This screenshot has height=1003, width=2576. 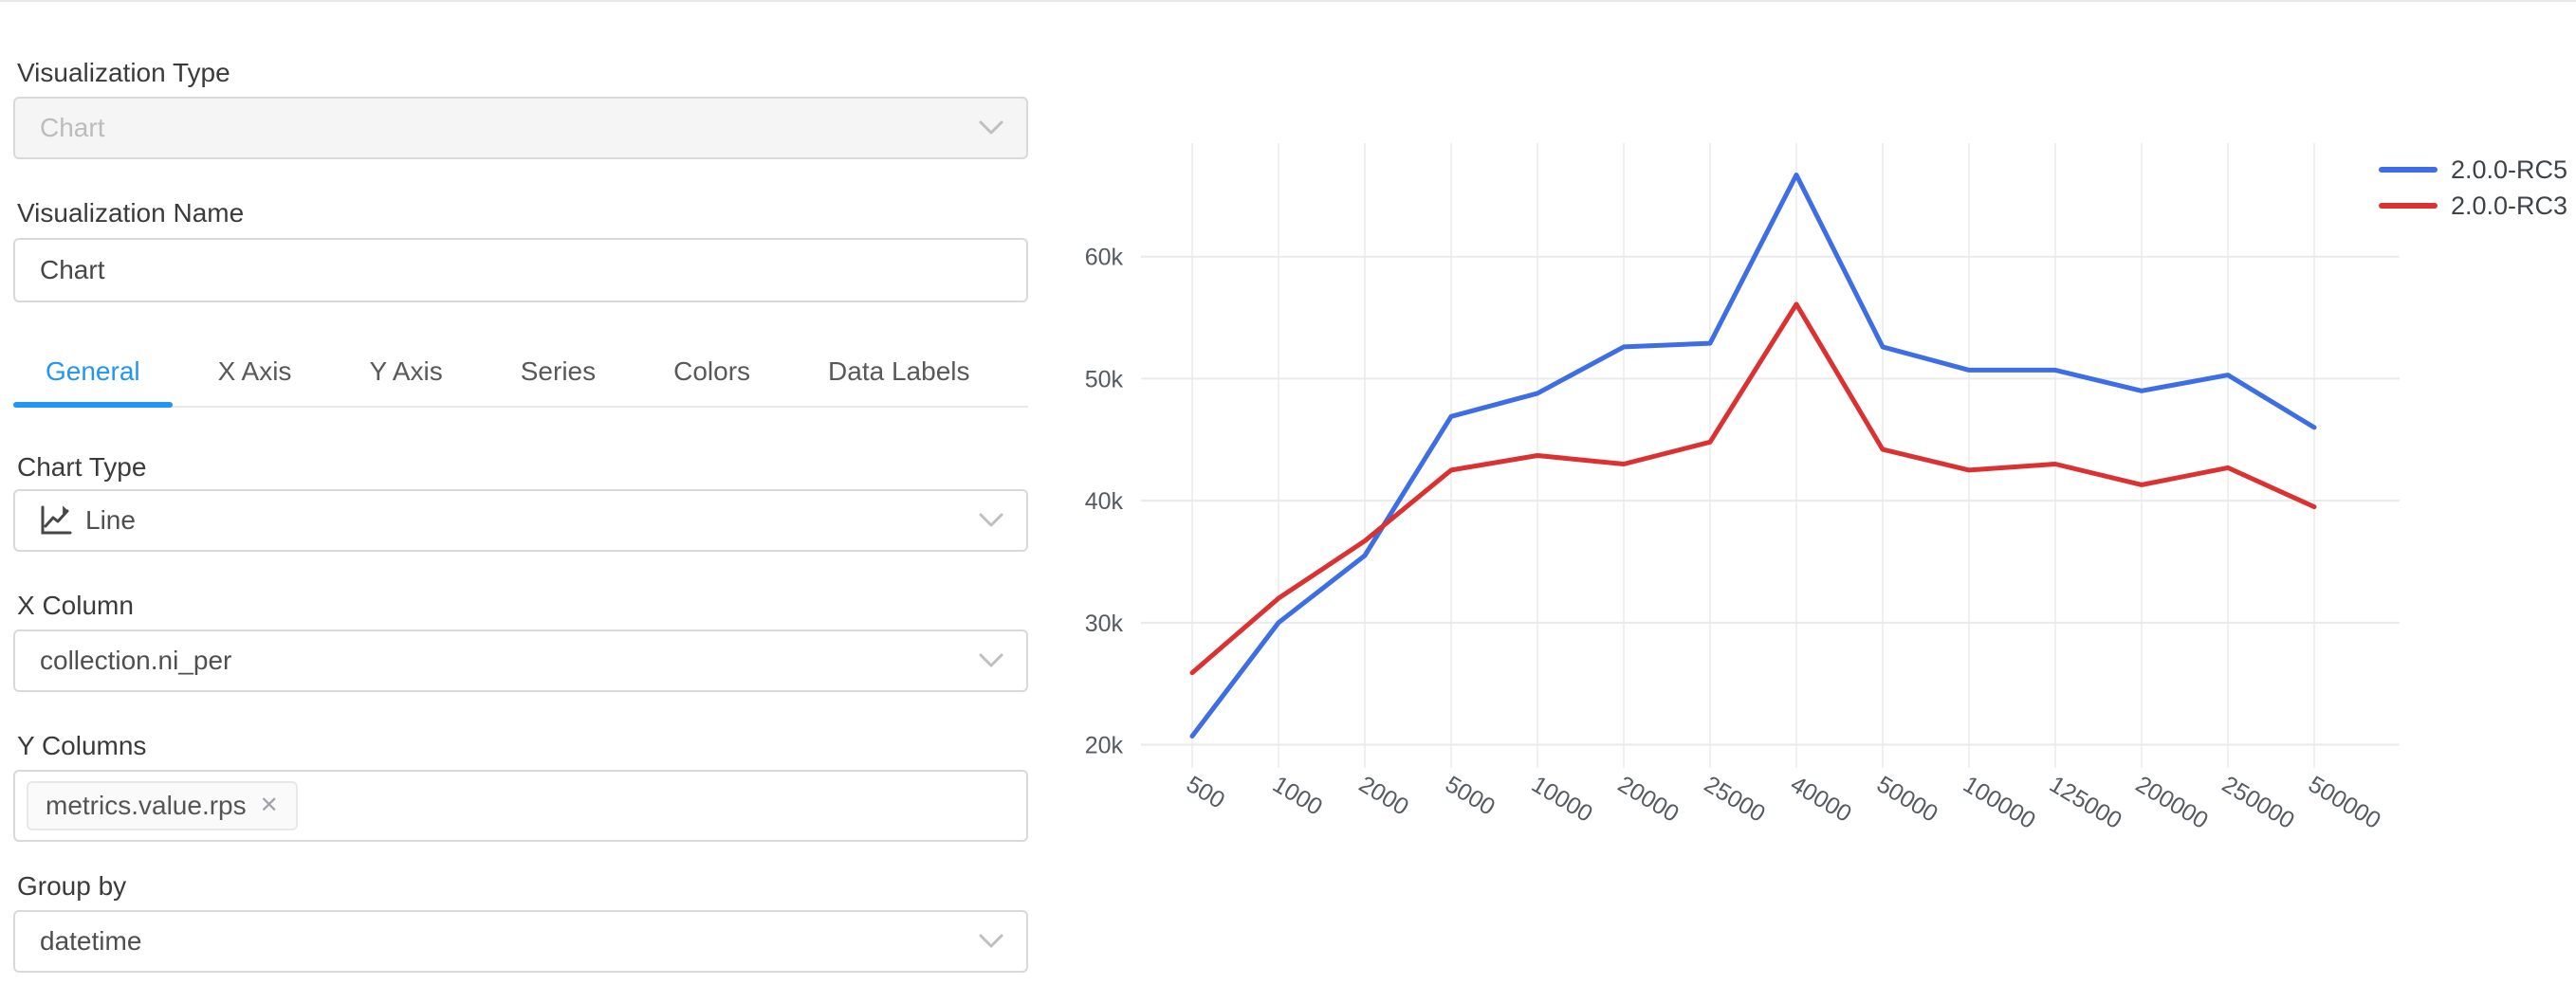 What do you see at coordinates (91, 941) in the screenshot?
I see `group-by-value: datetime` at bounding box center [91, 941].